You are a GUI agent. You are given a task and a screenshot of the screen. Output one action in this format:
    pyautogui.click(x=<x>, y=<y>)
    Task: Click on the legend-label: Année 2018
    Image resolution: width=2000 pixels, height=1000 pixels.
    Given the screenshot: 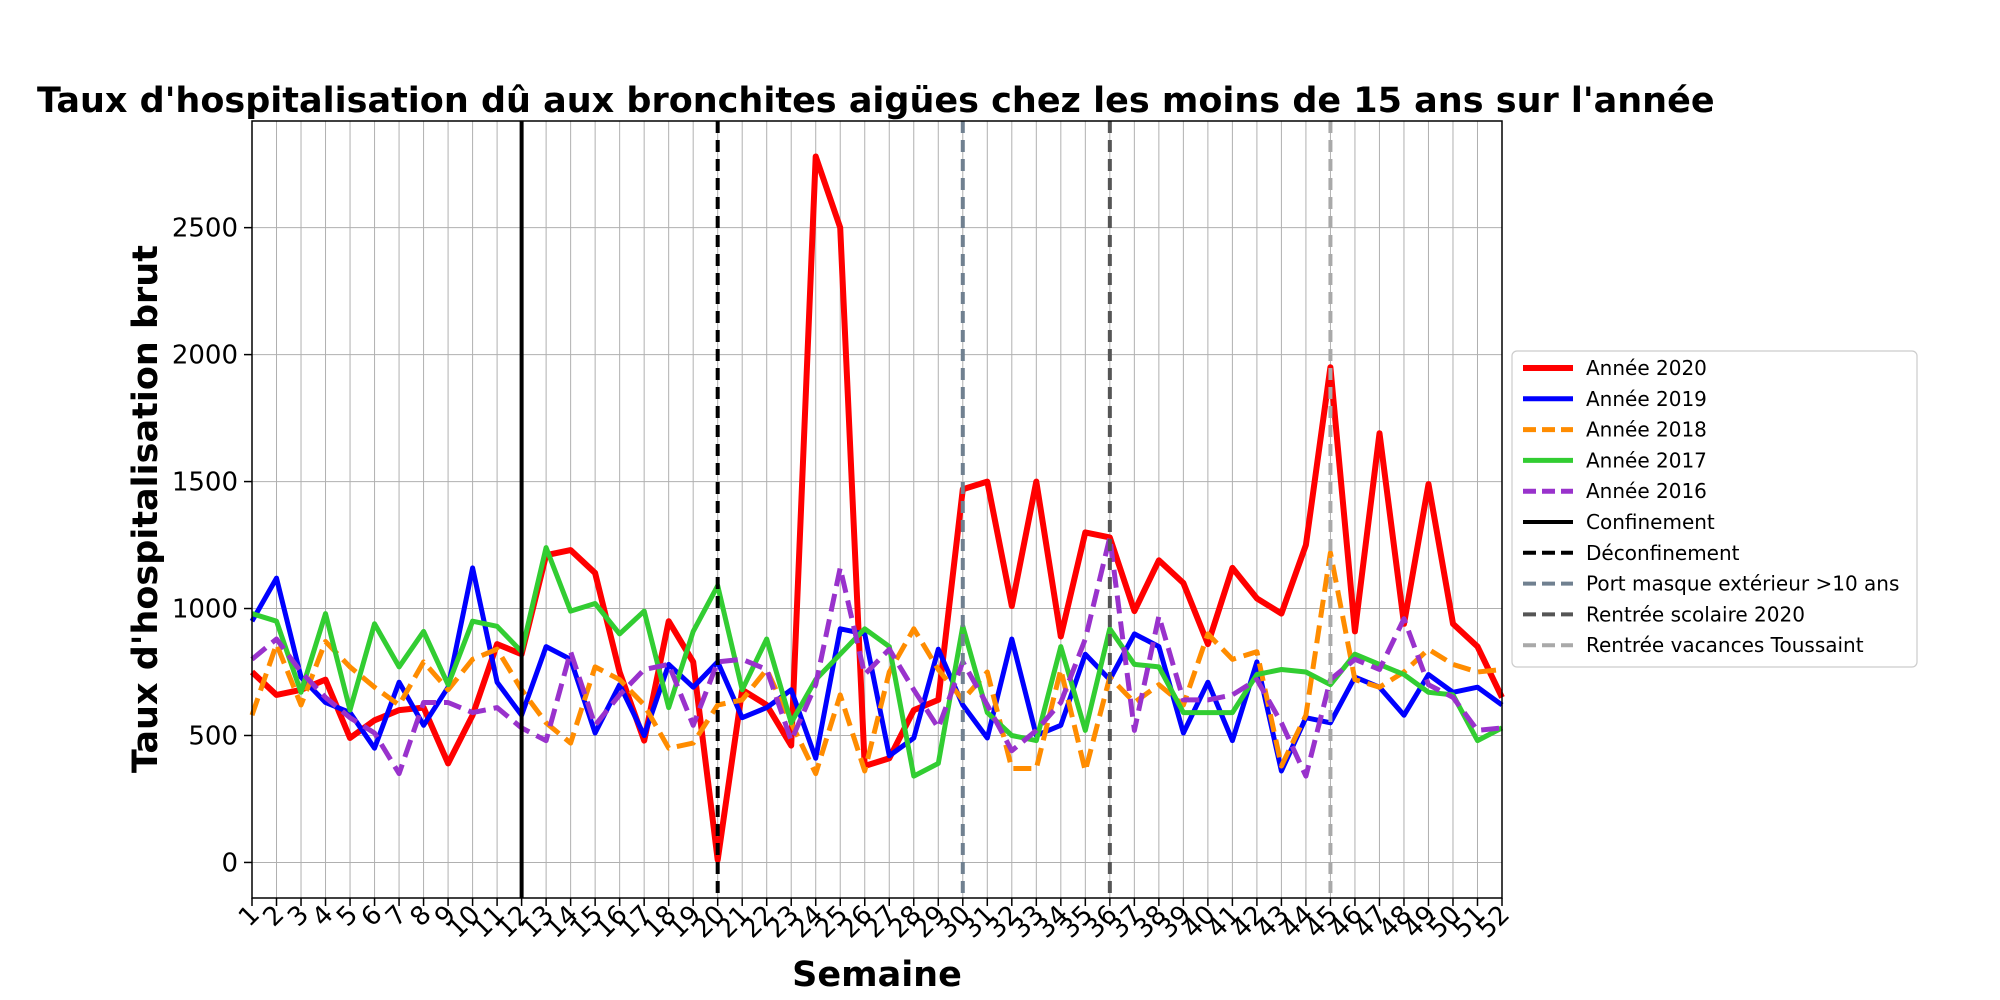 What is the action you would take?
    pyautogui.click(x=1646, y=430)
    